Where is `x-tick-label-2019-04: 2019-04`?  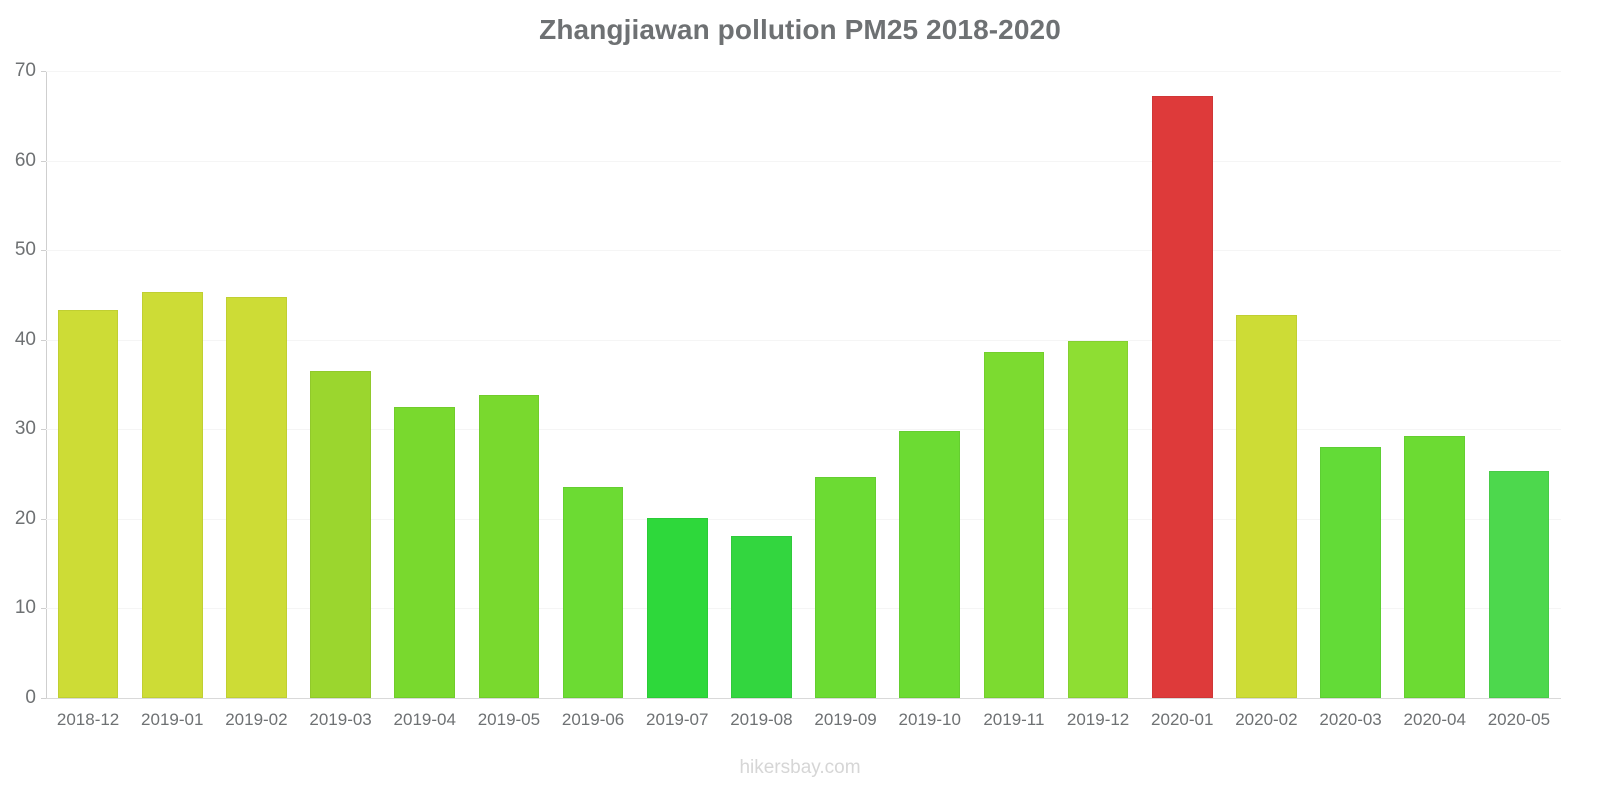 x-tick-label-2019-04: 2019-04 is located at coordinates (424, 719).